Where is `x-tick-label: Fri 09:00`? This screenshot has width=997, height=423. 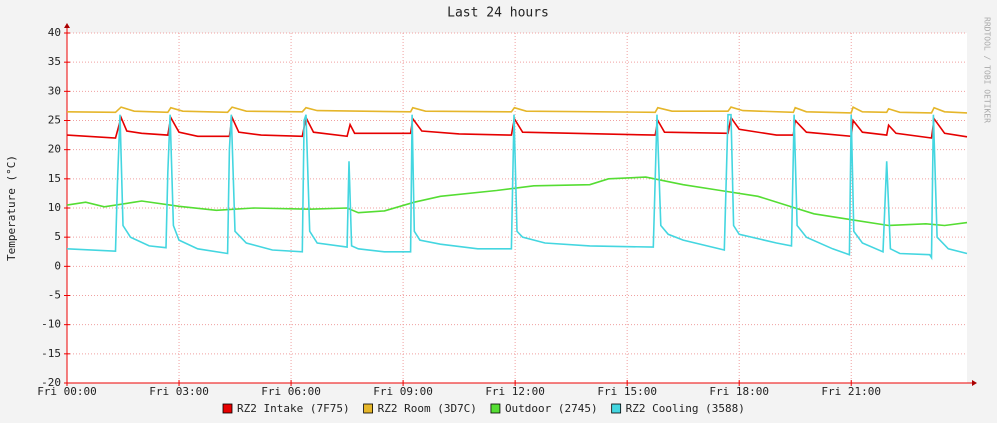 x-tick-label: Fri 09:00 is located at coordinates (403, 391).